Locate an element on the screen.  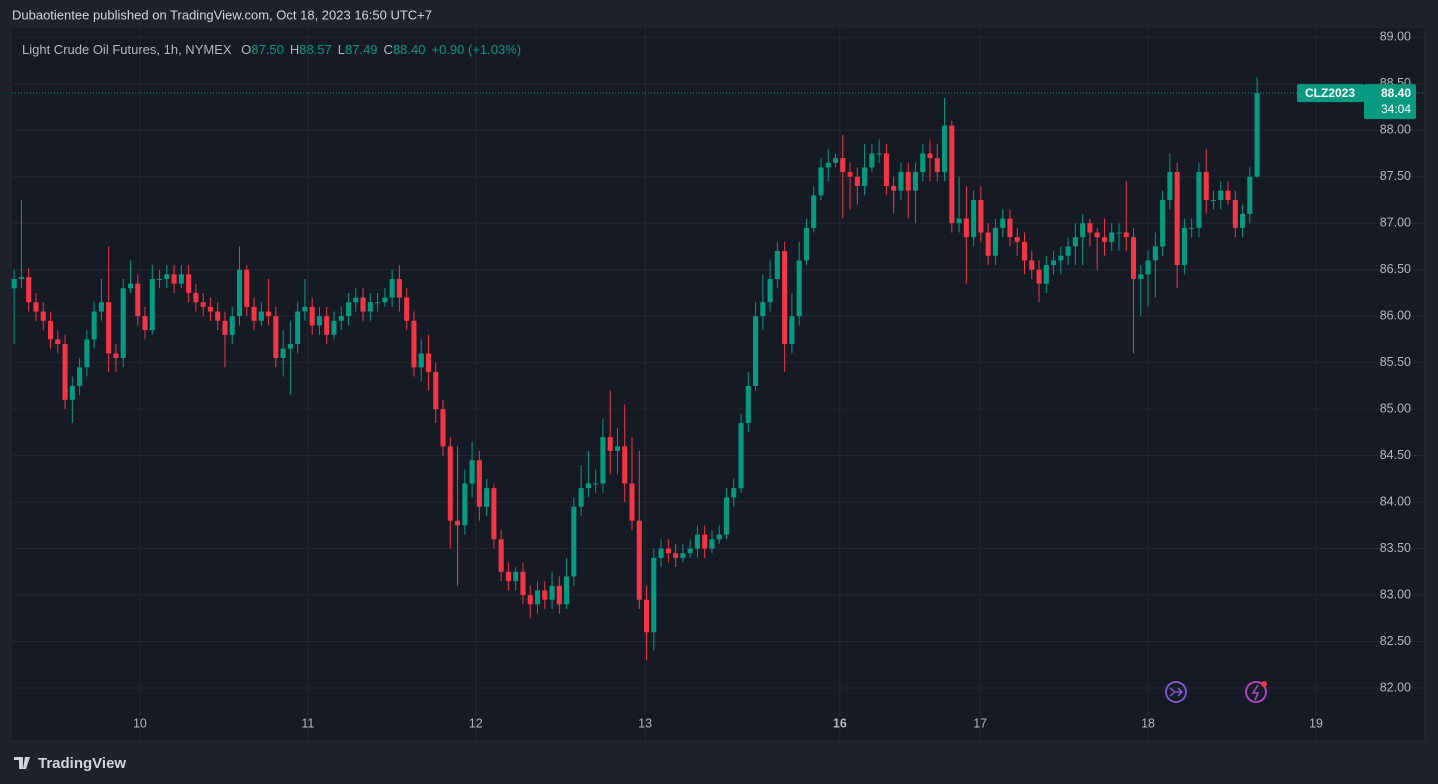
alert-icon is located at coordinates (1256, 692).